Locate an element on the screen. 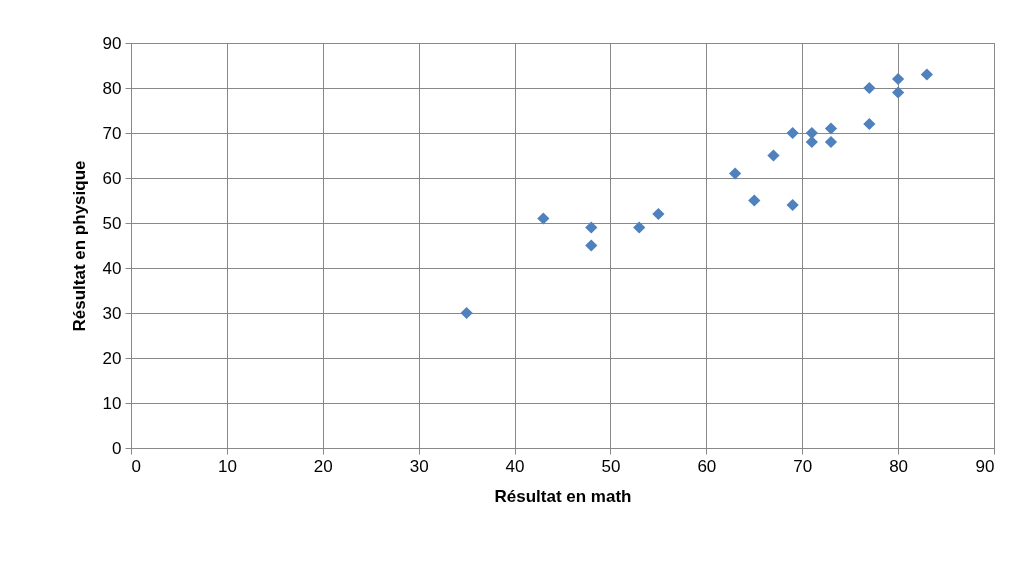 Image resolution: width=1027 pixels, height=562 pixels. y-tick-label: 80 is located at coordinates (112, 88).